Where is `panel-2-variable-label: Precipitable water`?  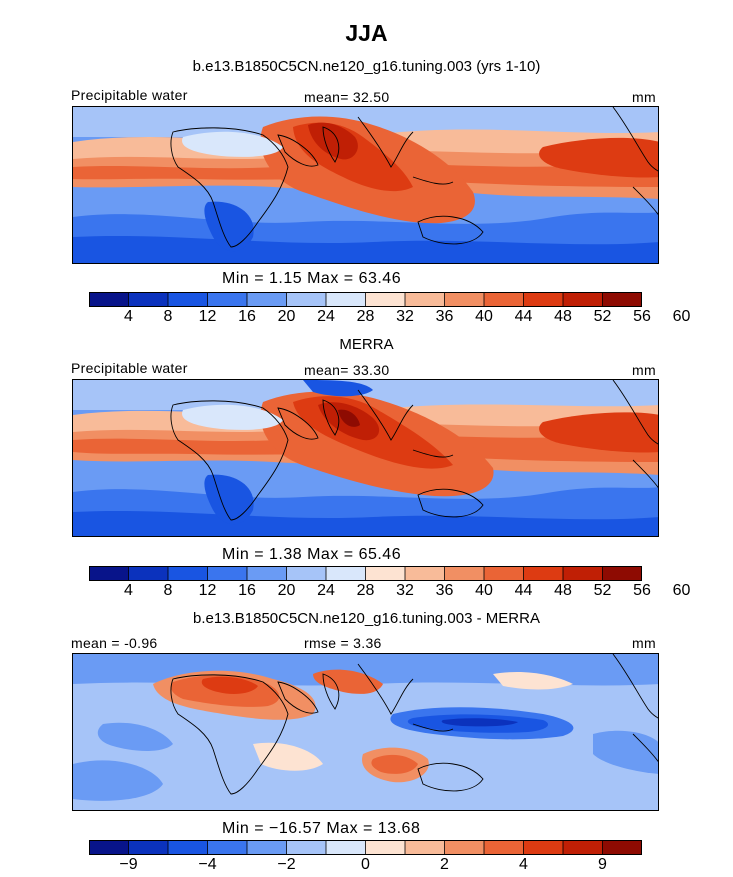 panel-2-variable-label: Precipitable water is located at coordinates (129, 368).